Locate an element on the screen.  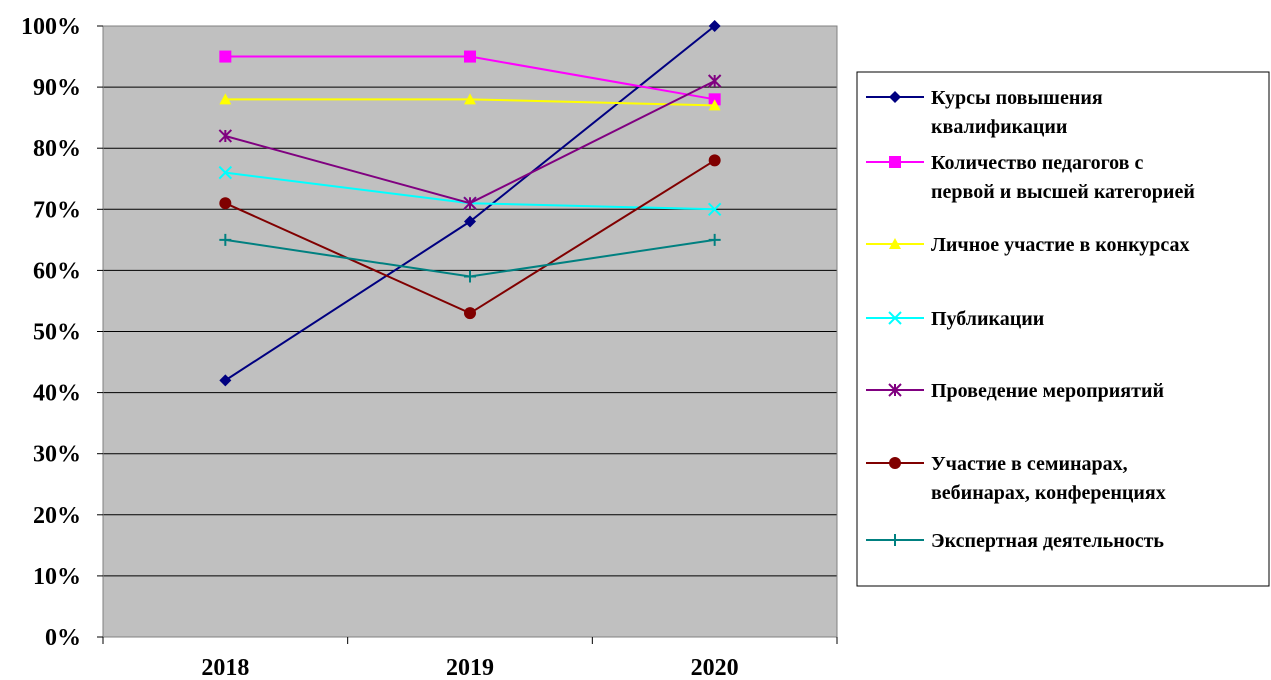
legend-label: Личное участие в конкурсах is located at coordinates (1060, 245).